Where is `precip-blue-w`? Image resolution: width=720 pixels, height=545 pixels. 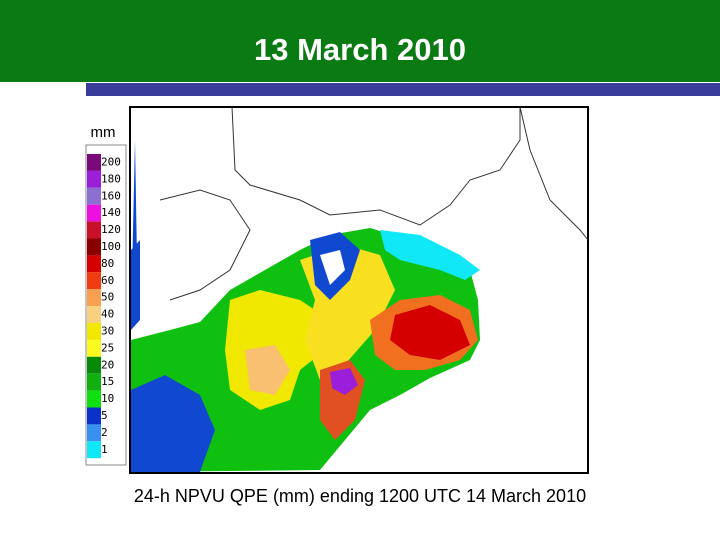 precip-blue-w is located at coordinates (135, 235).